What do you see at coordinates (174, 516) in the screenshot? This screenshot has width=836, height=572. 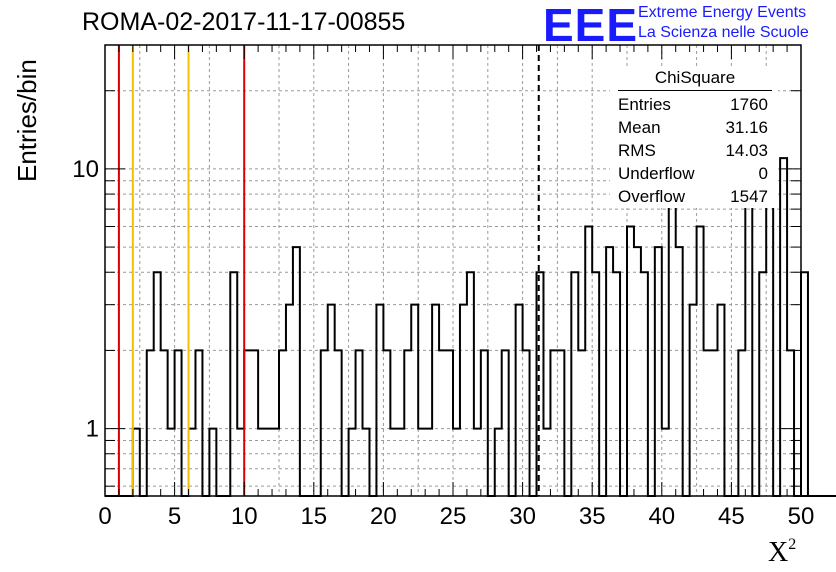 I see `x-tick-label: 5` at bounding box center [174, 516].